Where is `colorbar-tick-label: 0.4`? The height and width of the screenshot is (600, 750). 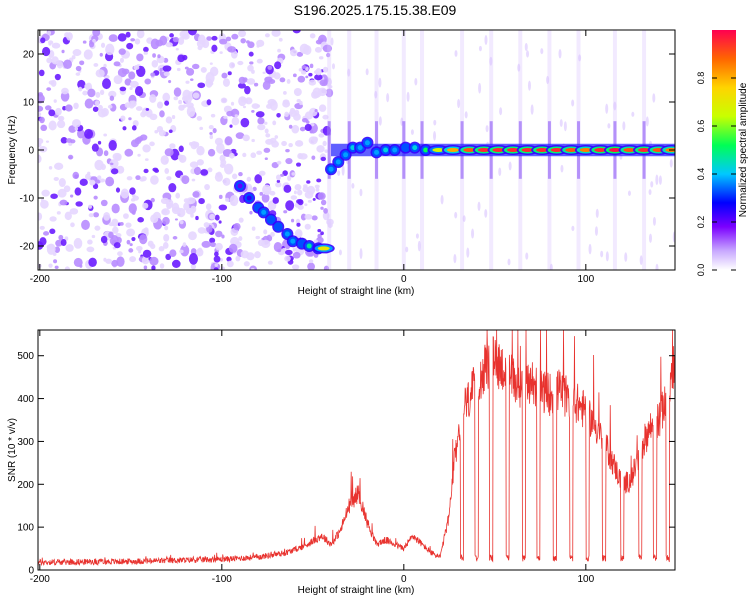
colorbar-tick-label: 0.4 is located at coordinates (701, 174).